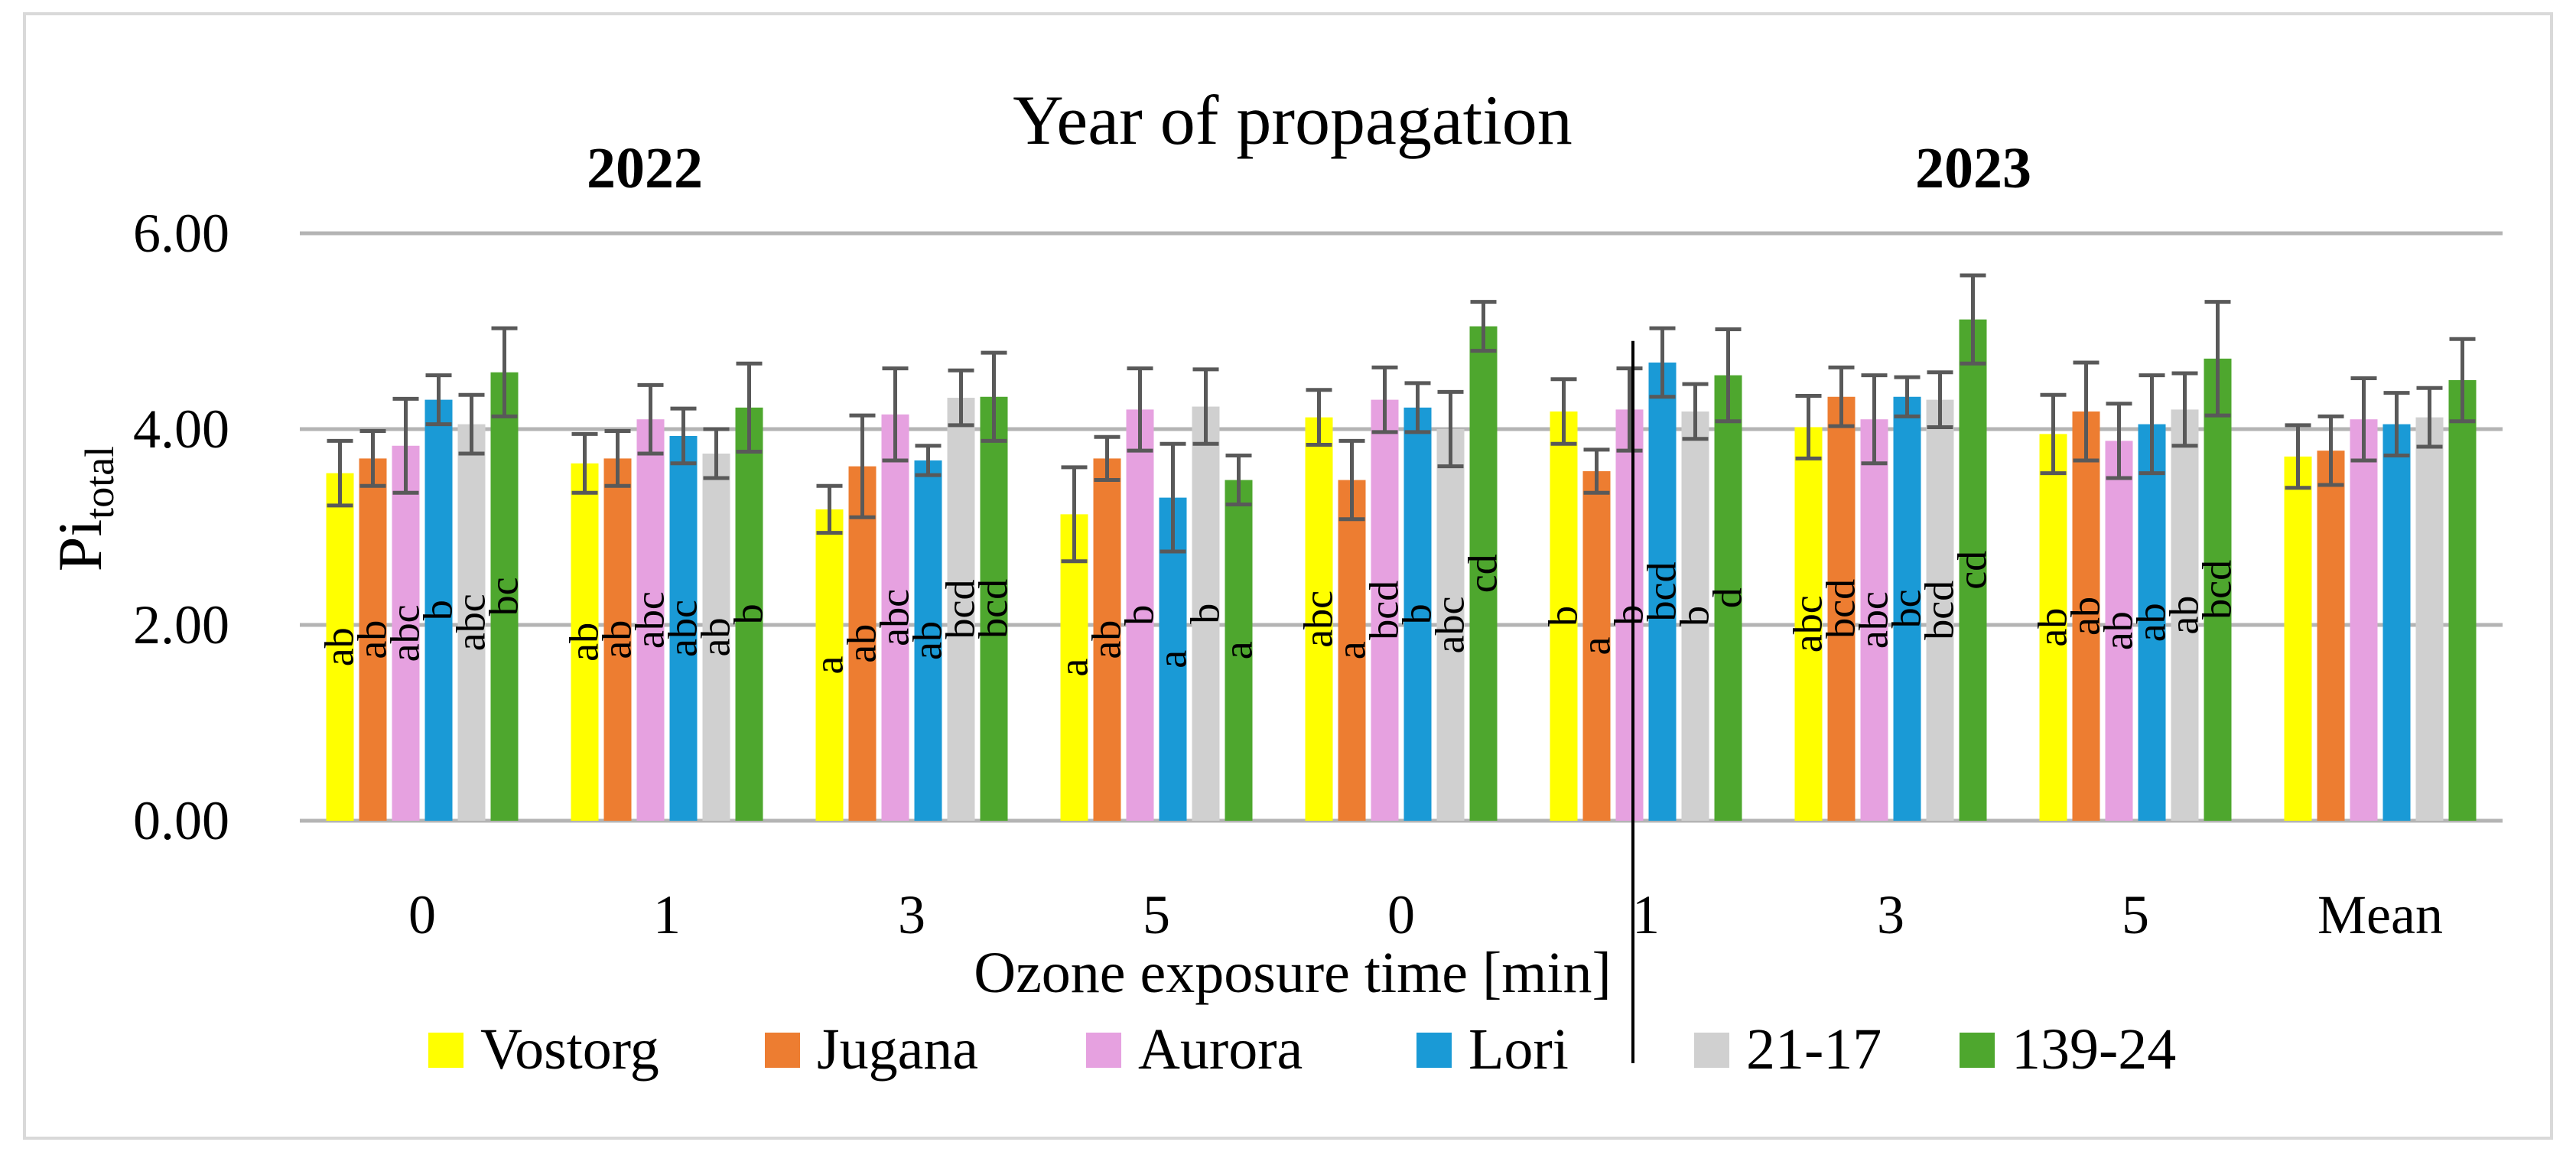  What do you see at coordinates (181, 820) in the screenshot?
I see `y-tick-label: 0.00` at bounding box center [181, 820].